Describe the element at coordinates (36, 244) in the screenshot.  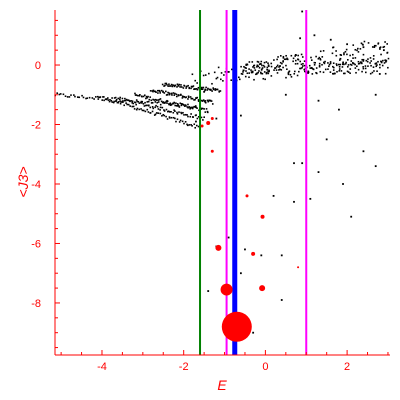
I see `y-tick-label: -6` at that location.